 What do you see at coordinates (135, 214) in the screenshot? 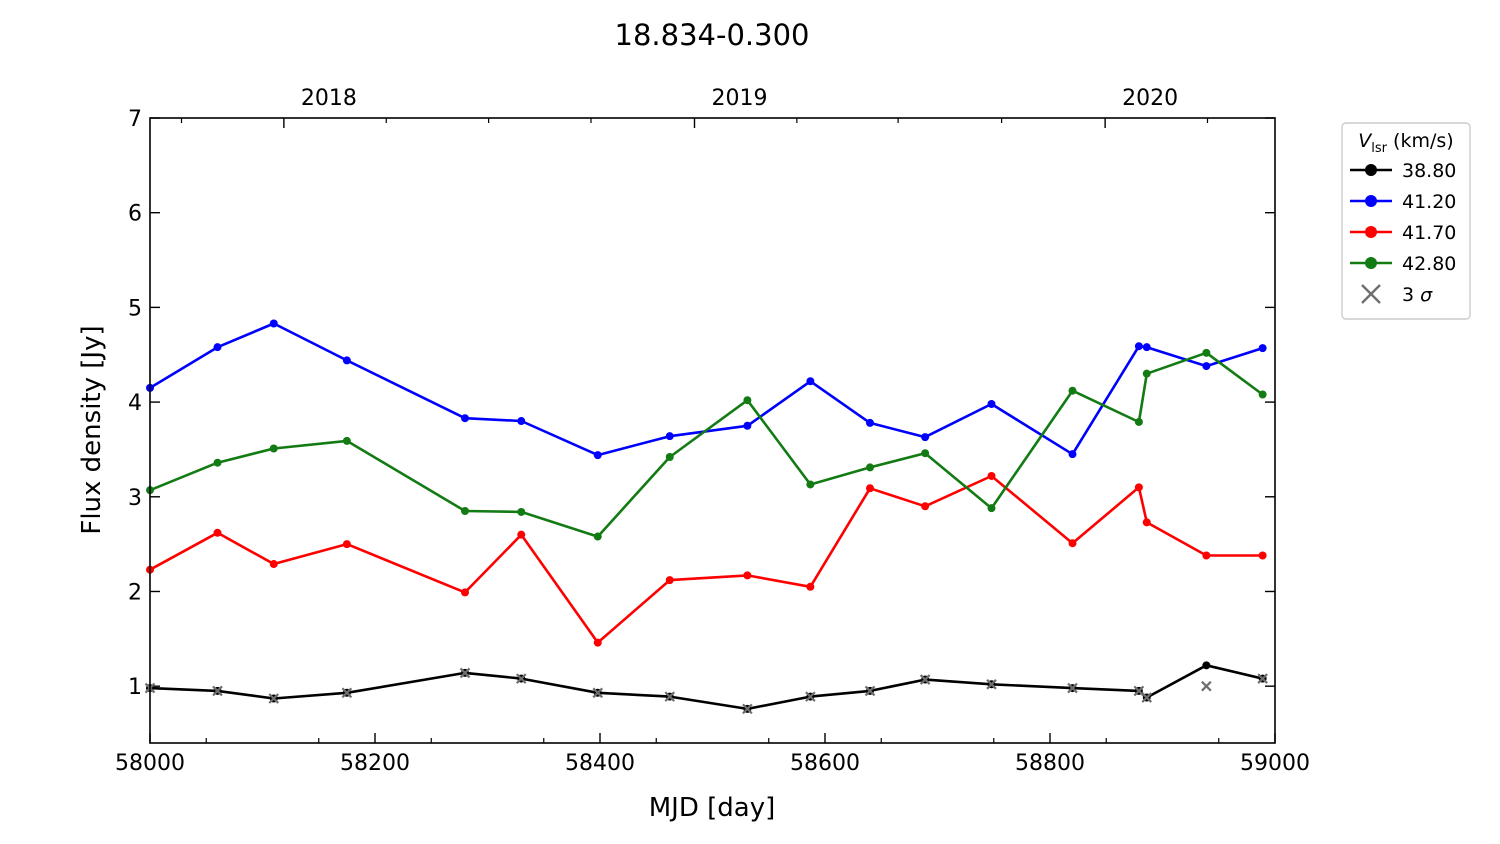
I see `y-tick-label-6: 6` at bounding box center [135, 214].